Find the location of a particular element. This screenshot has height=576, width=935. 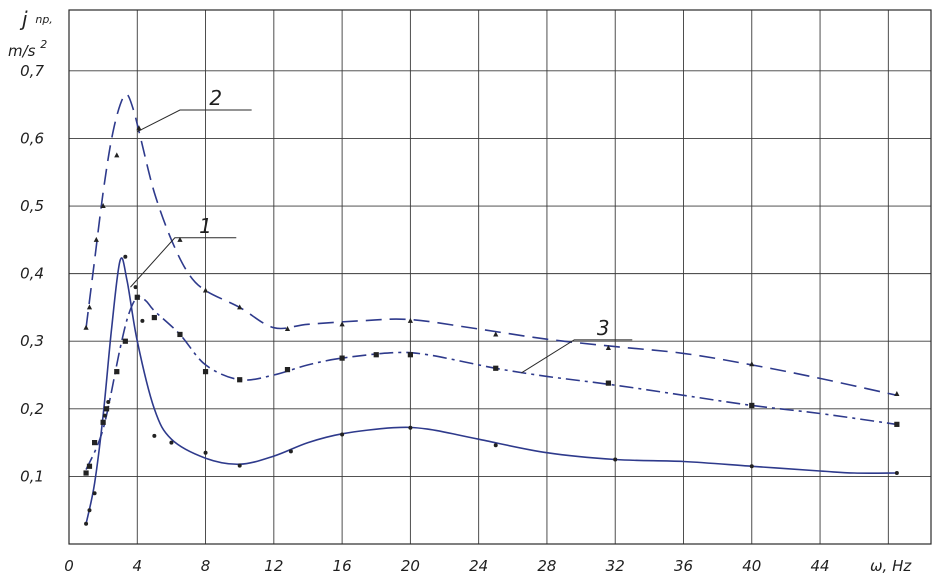

curve-label-1: 1 is located at coordinates (205, 226).